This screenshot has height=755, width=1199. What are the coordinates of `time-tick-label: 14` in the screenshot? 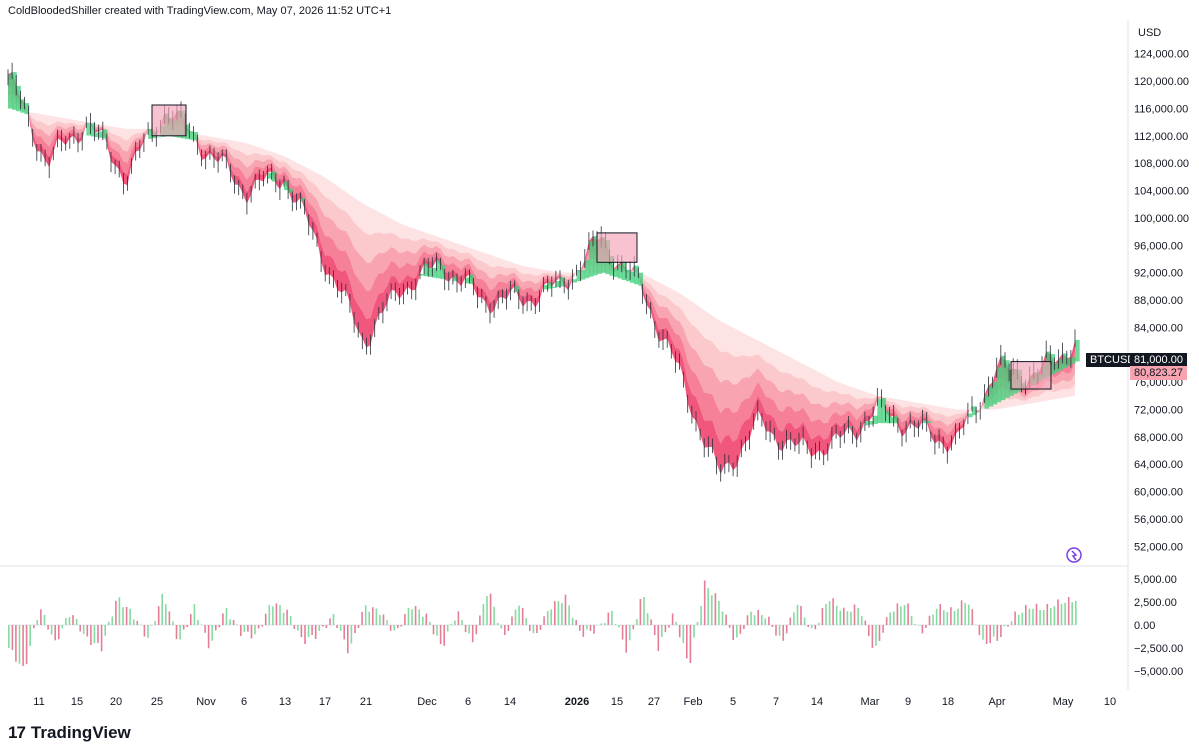 It's located at (510, 702).